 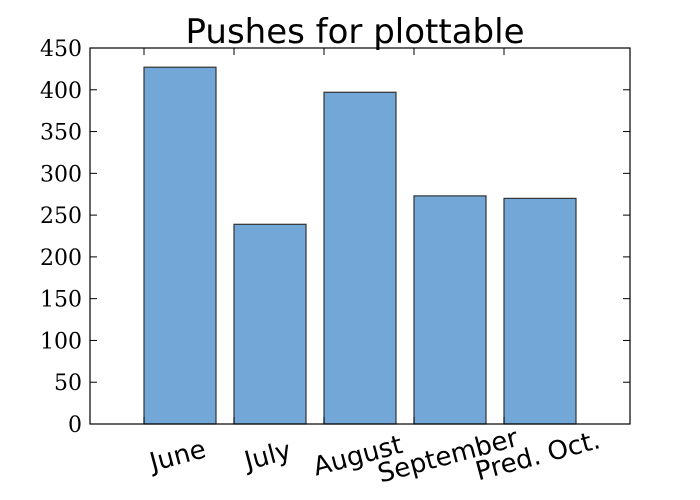 I want to click on bar-pred-oct, so click(x=540, y=311).